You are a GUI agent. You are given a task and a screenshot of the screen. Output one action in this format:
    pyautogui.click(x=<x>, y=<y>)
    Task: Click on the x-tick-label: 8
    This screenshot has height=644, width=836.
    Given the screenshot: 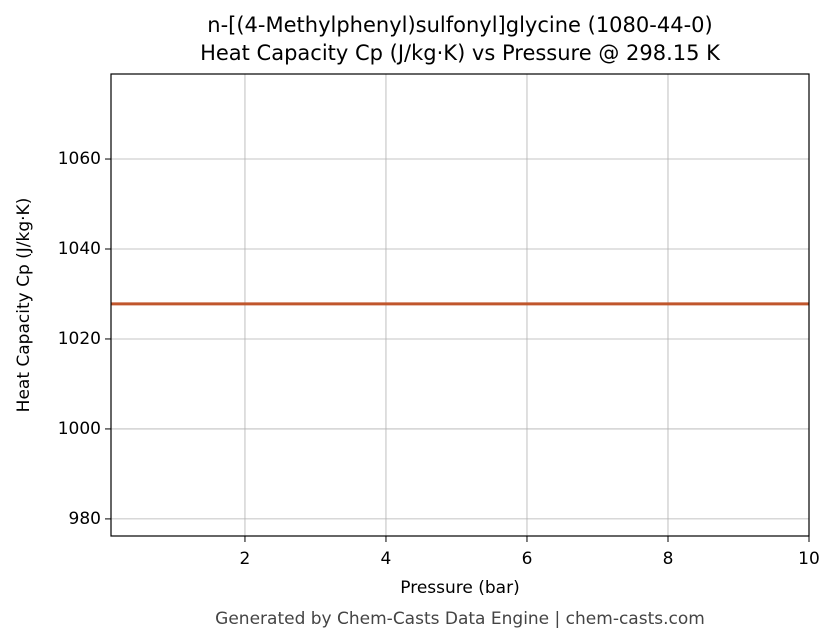 What is the action you would take?
    pyautogui.click(x=668, y=559)
    